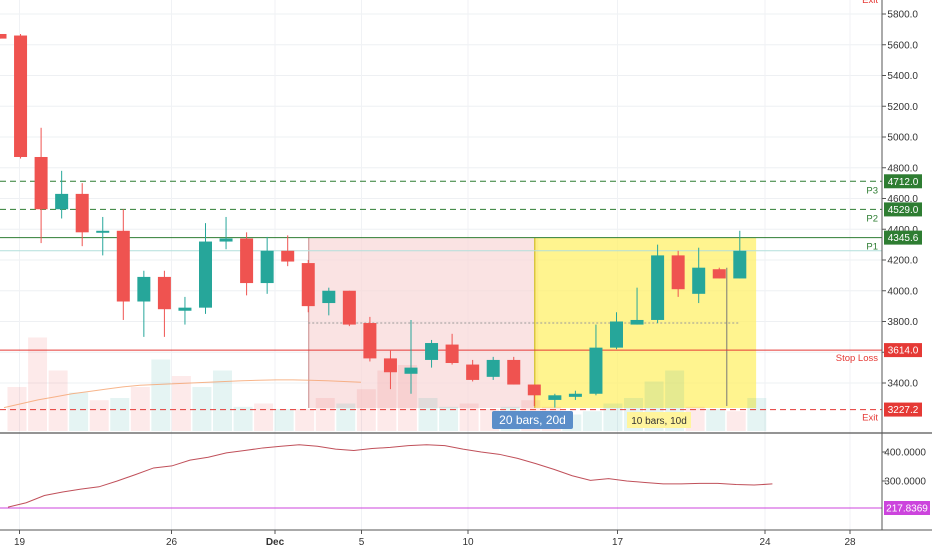 This screenshot has width=932, height=550. I want to click on date-tick-label: 19, so click(20, 542).